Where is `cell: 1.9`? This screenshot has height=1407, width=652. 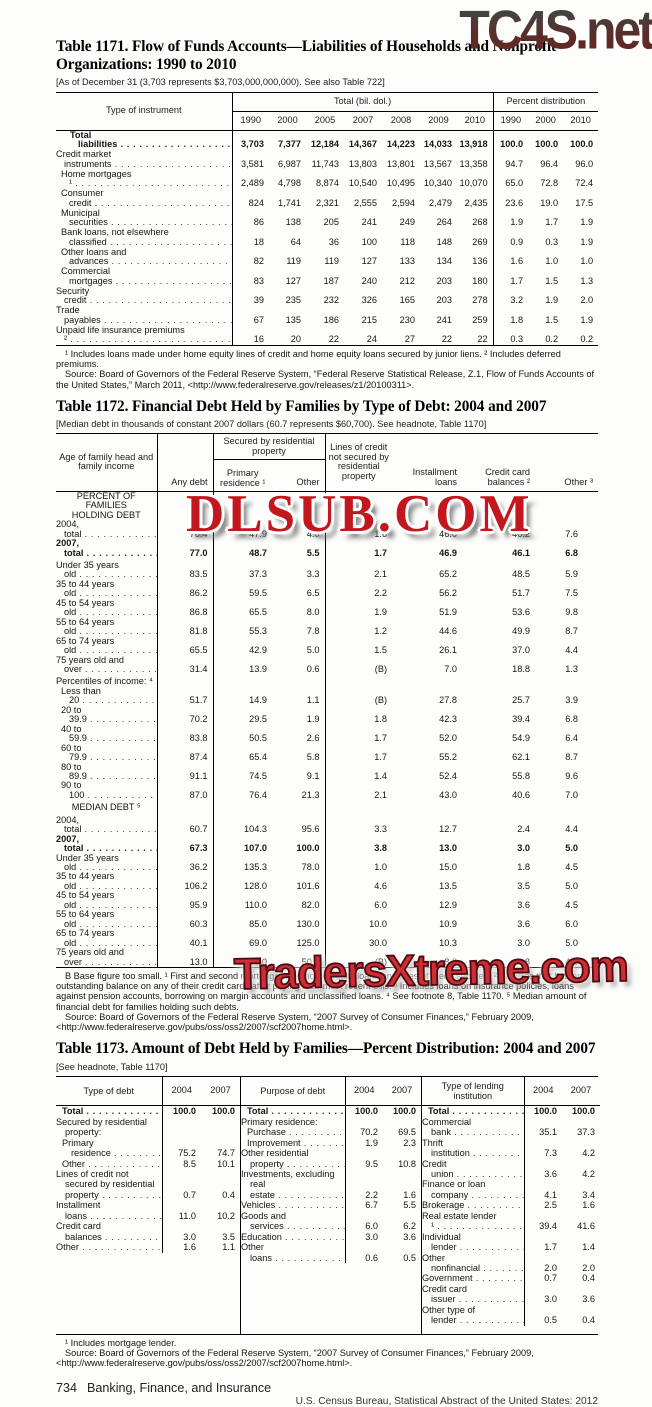 cell: 1.9 is located at coordinates (552, 300).